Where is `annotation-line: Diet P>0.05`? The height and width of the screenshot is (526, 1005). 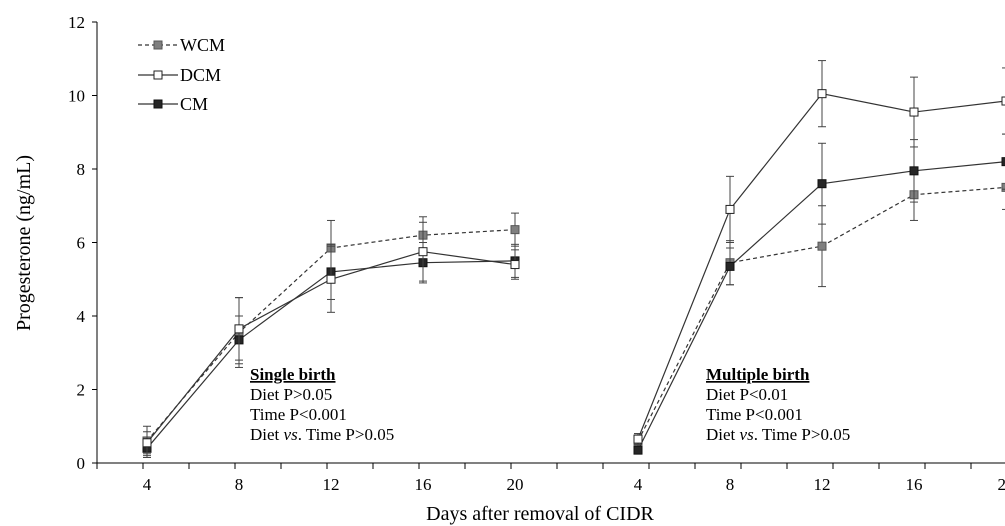
annotation-line: Diet P>0.05 is located at coordinates (291, 394).